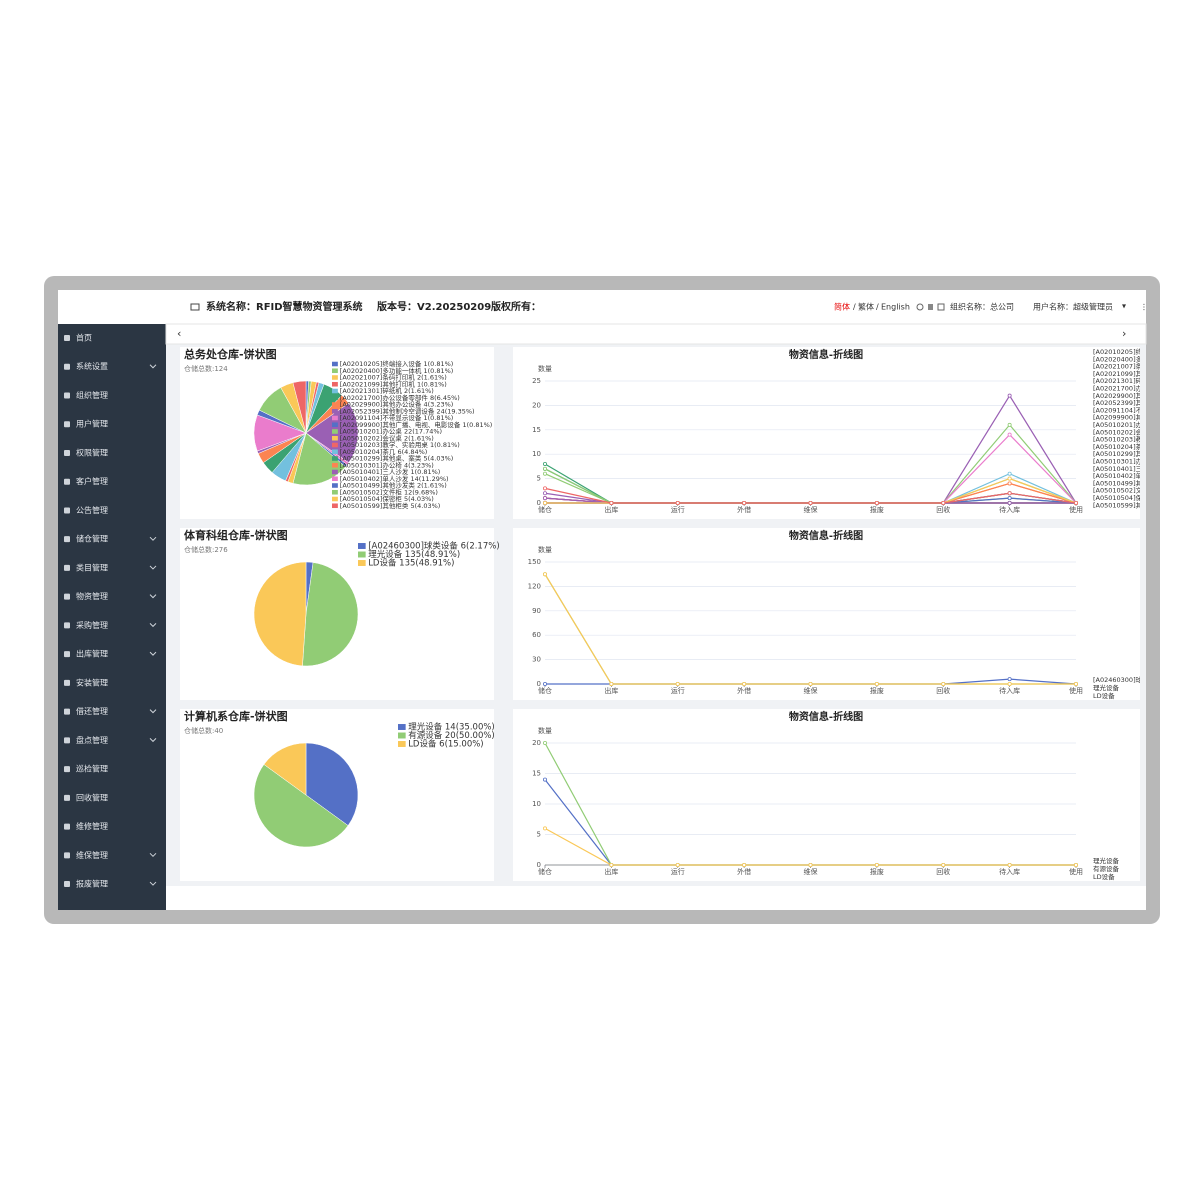 Image resolution: width=1200 pixels, height=1200 pixels. Describe the element at coordinates (545, 368) in the screenshot. I see `y-axis-label: 数量` at that location.